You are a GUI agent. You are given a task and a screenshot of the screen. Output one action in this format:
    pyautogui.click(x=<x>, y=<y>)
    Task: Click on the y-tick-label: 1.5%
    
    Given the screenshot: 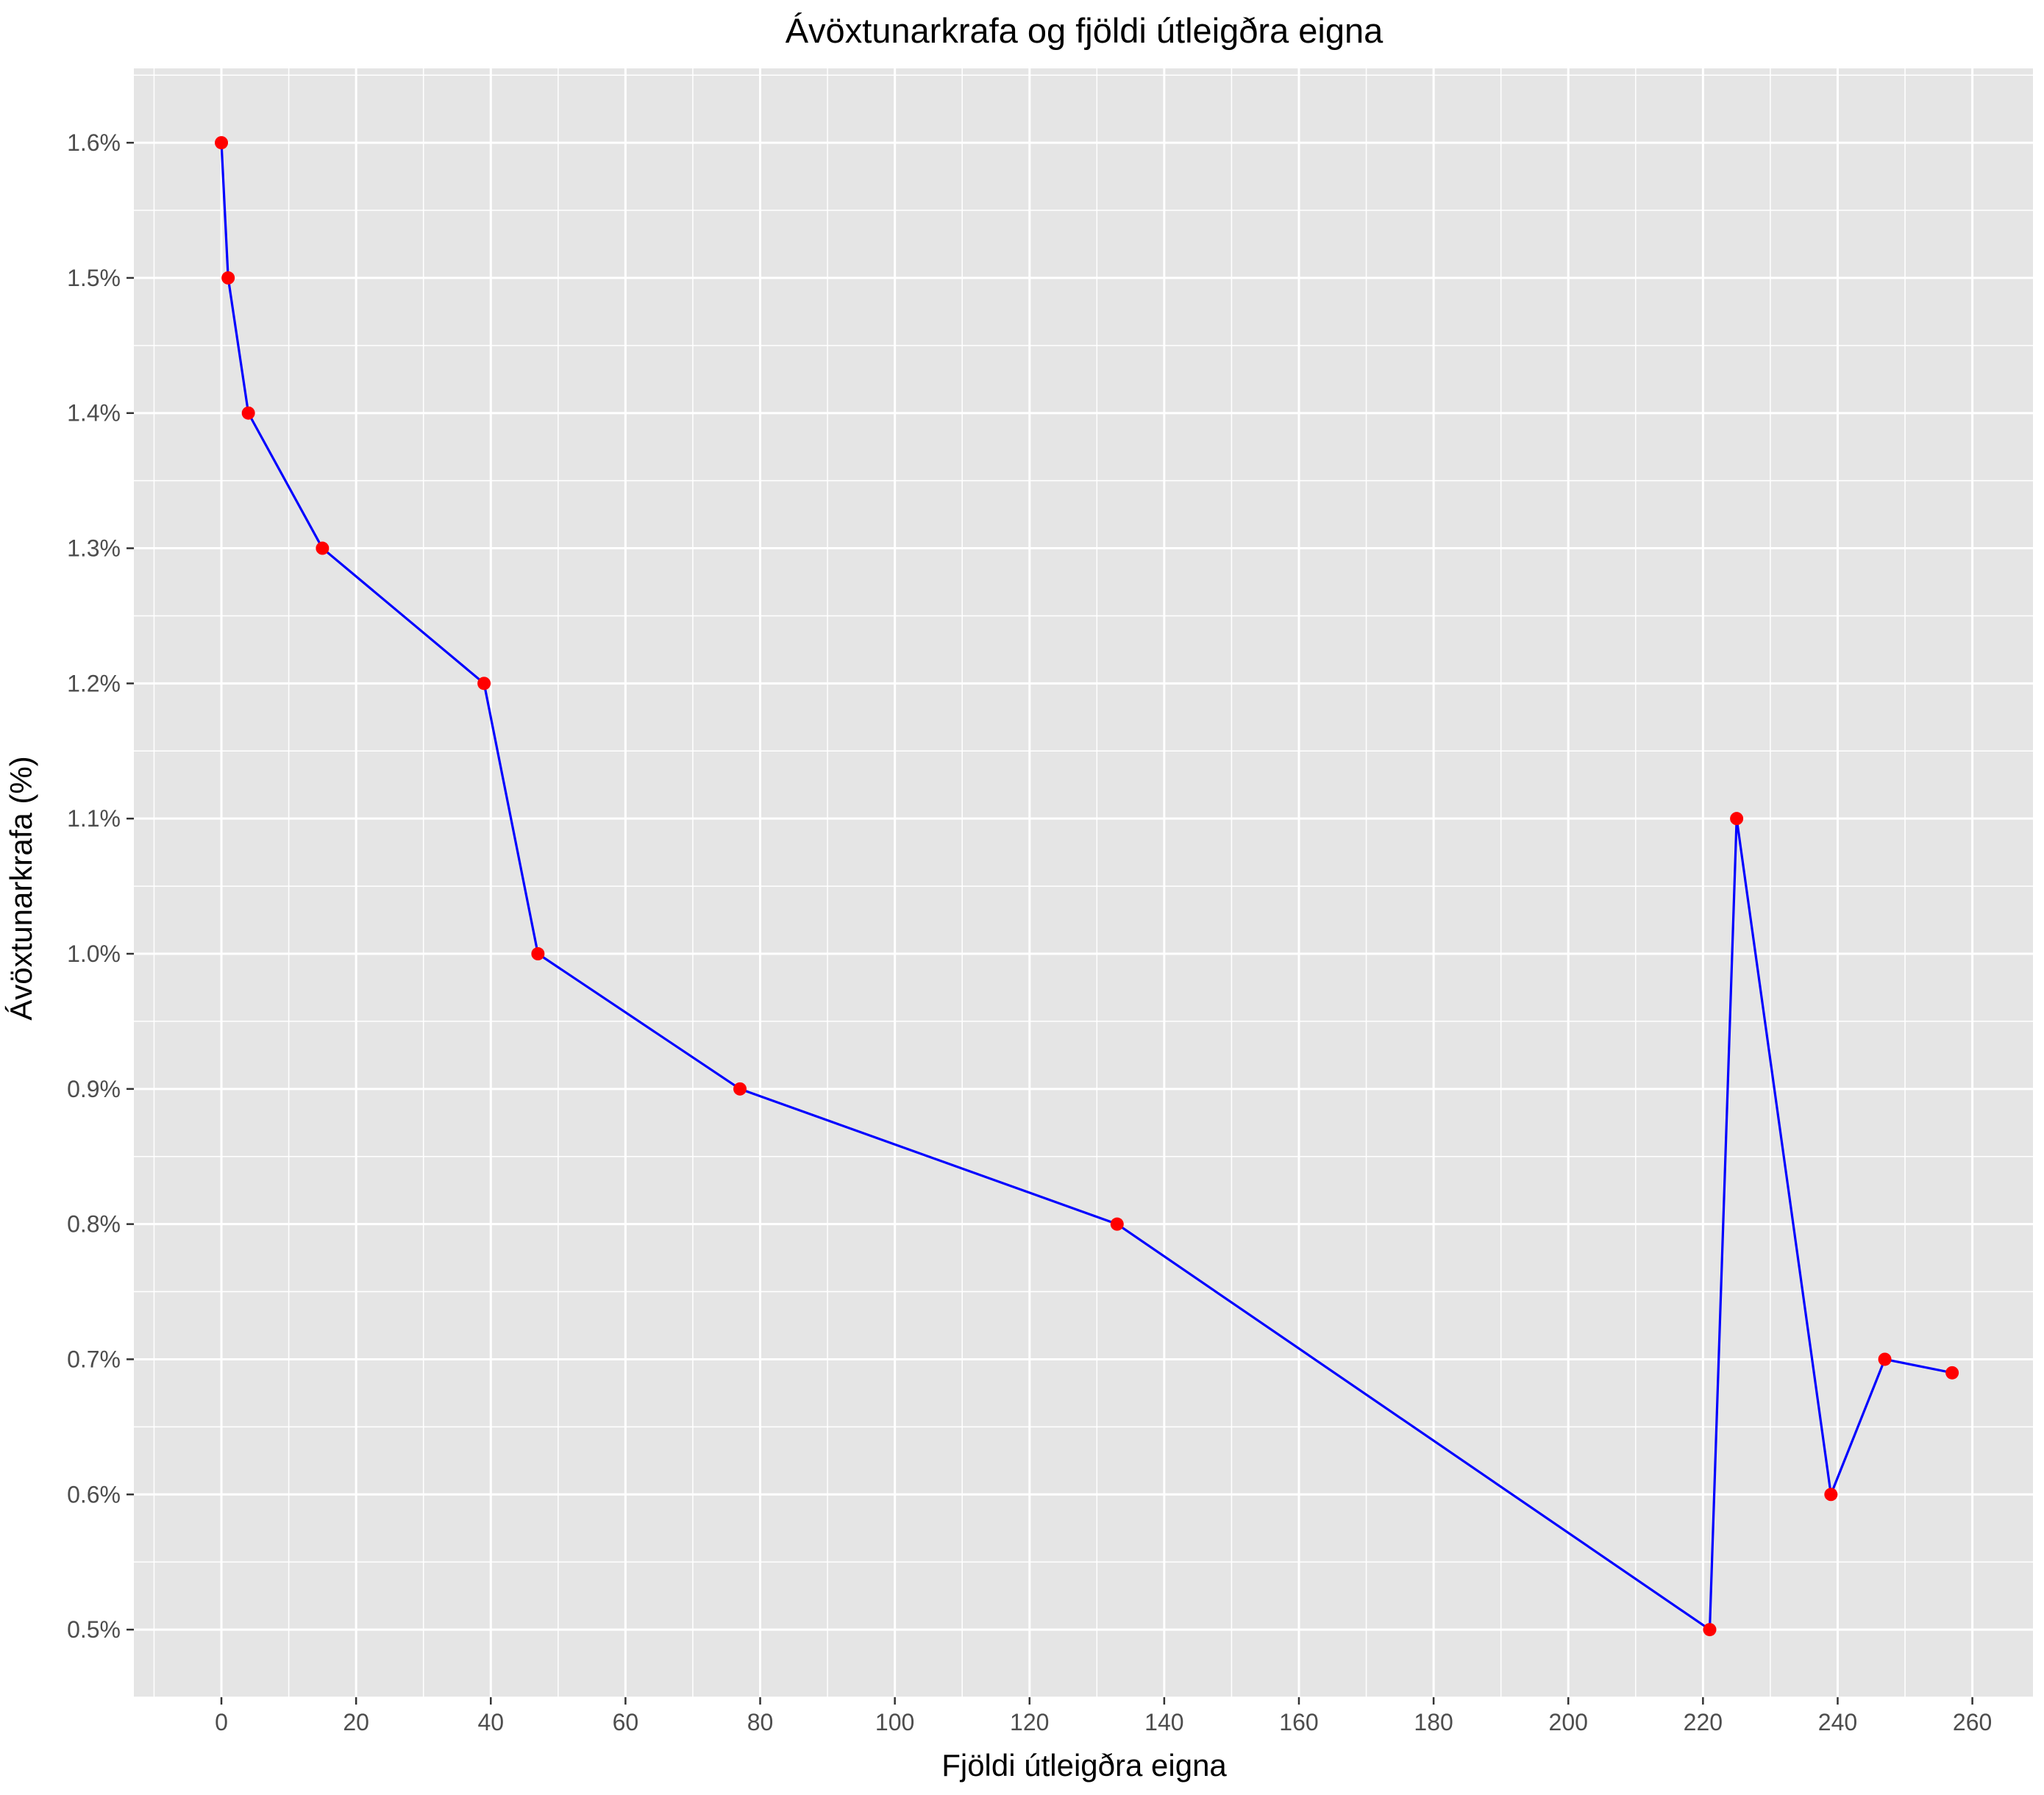 What is the action you would take?
    pyautogui.click(x=94, y=278)
    